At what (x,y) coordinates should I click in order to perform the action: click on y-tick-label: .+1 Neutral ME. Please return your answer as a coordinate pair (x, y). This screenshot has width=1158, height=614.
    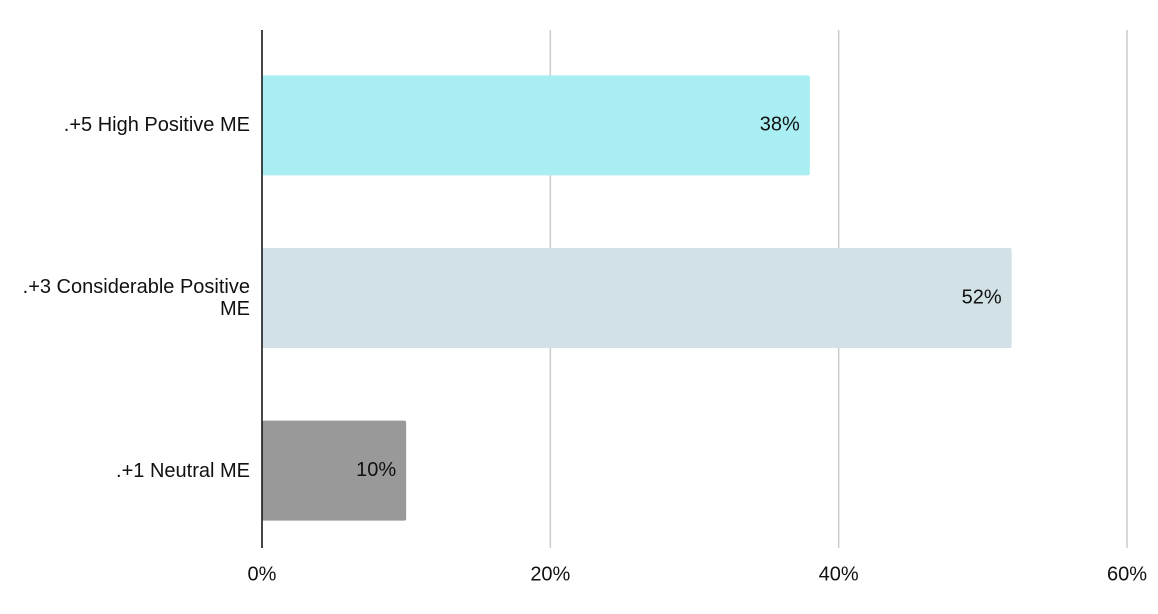
    Looking at the image, I should click on (183, 470).